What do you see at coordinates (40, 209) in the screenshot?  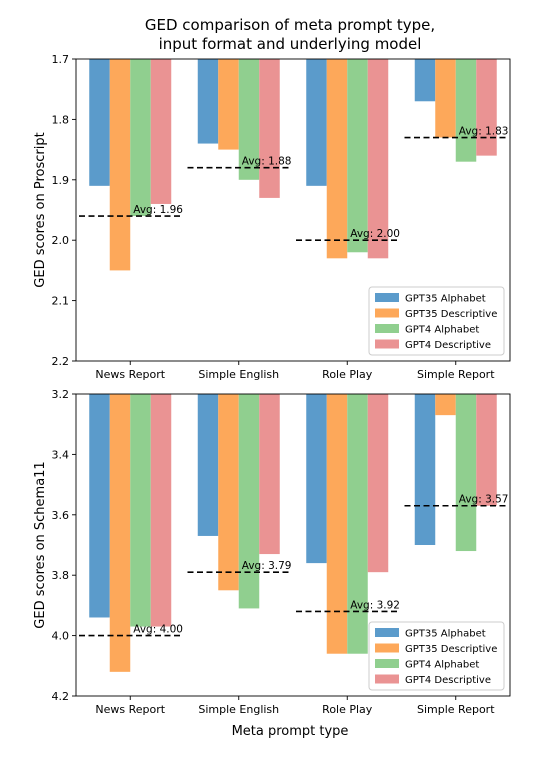 I see `y-axis-label: GED scores on Proscript` at bounding box center [40, 209].